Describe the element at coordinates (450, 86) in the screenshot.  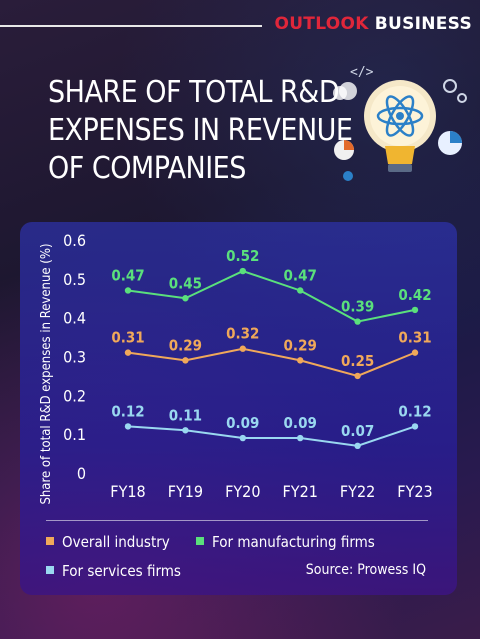
I see `gear-icon` at that location.